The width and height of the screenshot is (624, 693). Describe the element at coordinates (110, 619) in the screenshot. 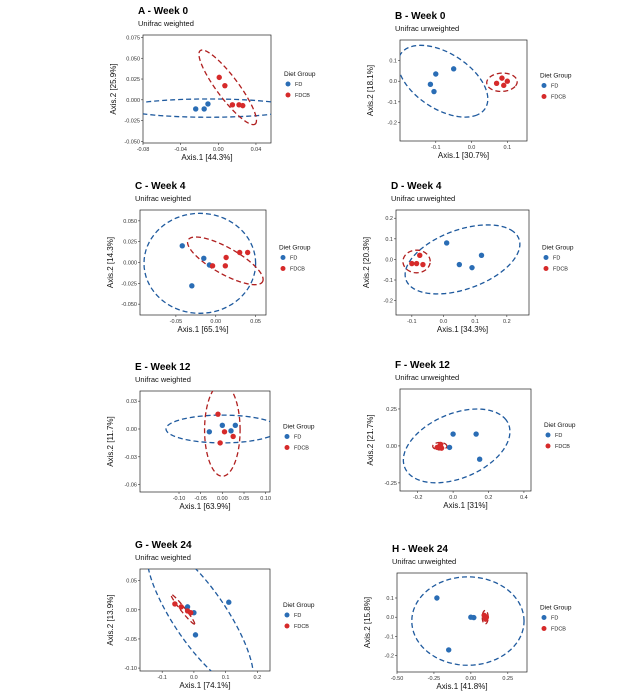

I see `y-axis-label: Axis.2 [13.9%]` at that location.